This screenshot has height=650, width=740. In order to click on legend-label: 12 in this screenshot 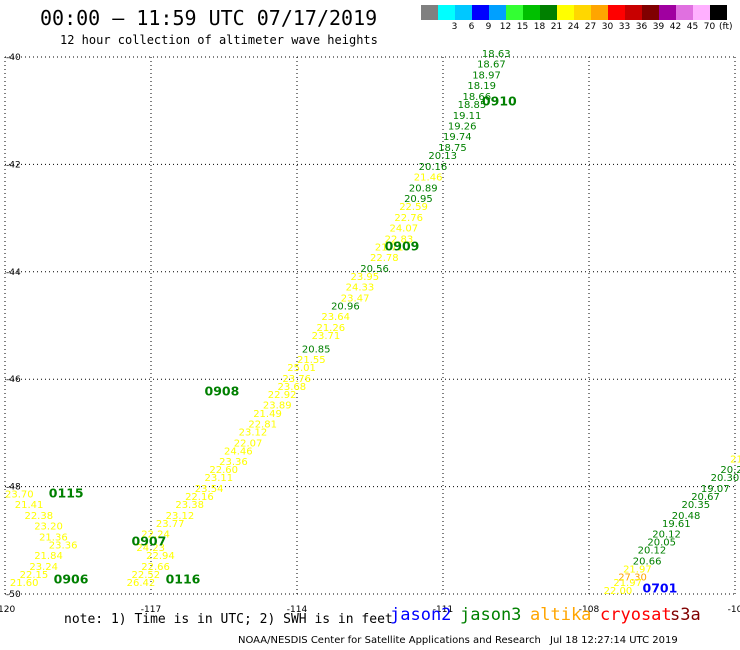, I will do `click(505, 27)`.